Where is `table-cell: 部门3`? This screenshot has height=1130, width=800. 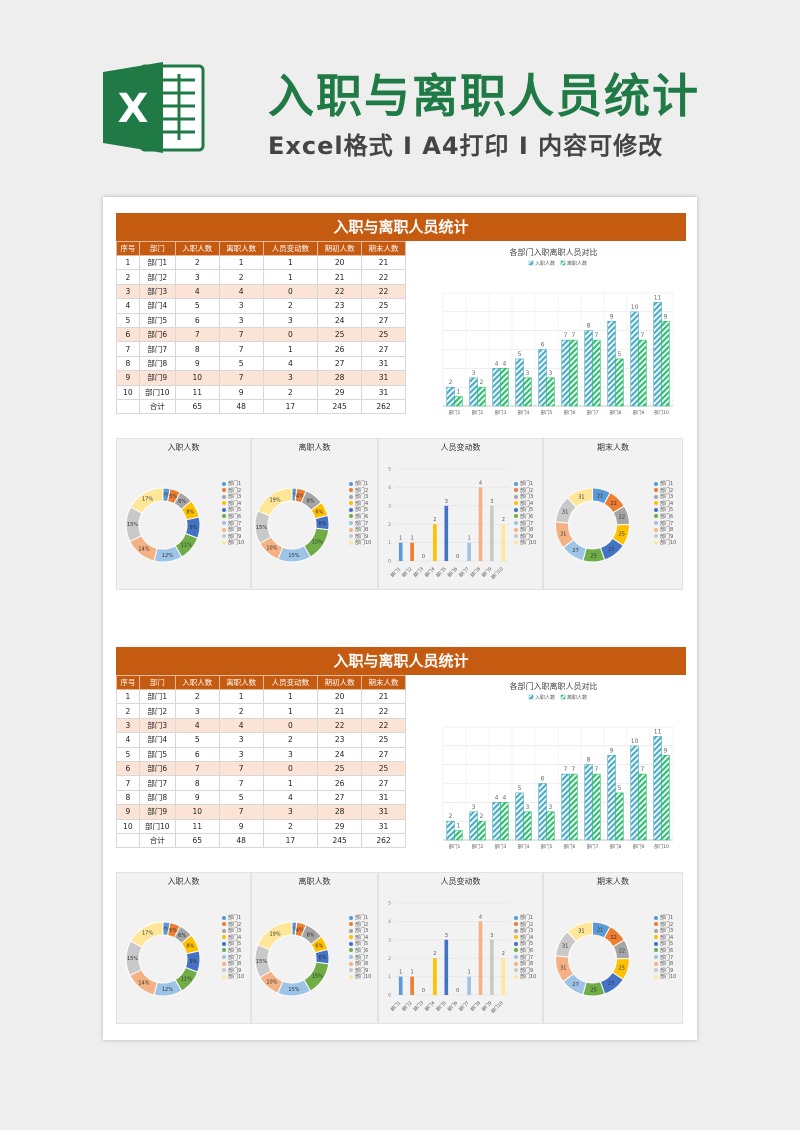 table-cell: 部门3 is located at coordinates (157, 725).